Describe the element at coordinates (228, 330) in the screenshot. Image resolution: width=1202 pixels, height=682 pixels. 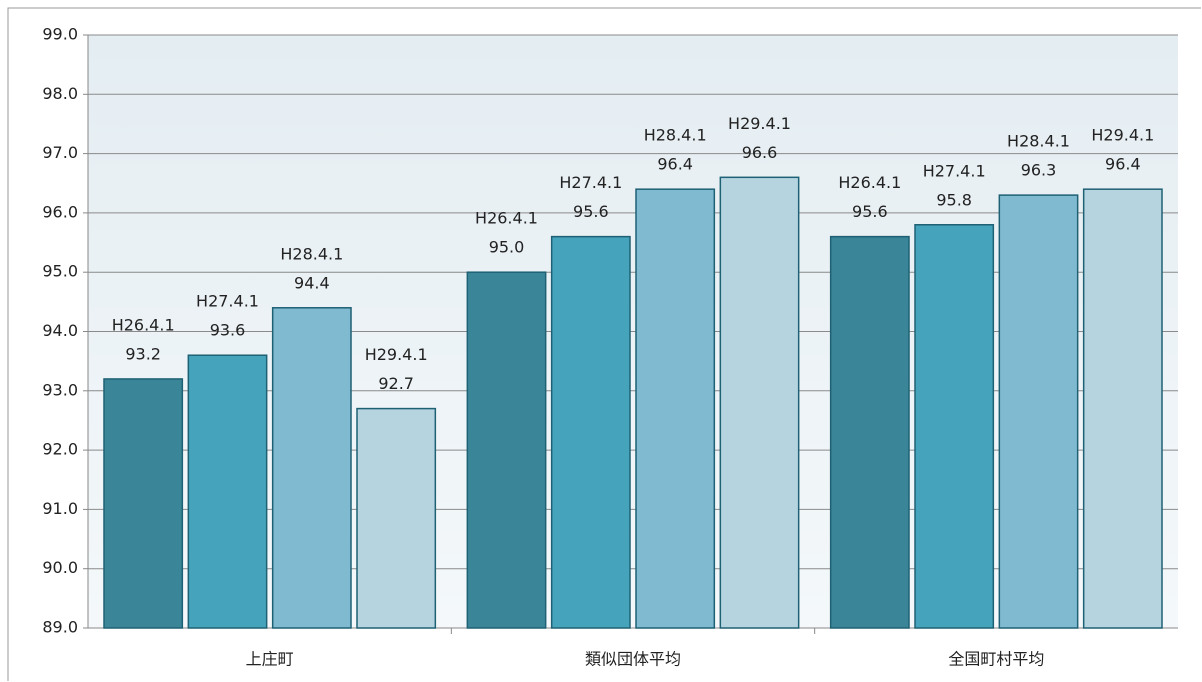
I see `data-label: 93.6` at that location.